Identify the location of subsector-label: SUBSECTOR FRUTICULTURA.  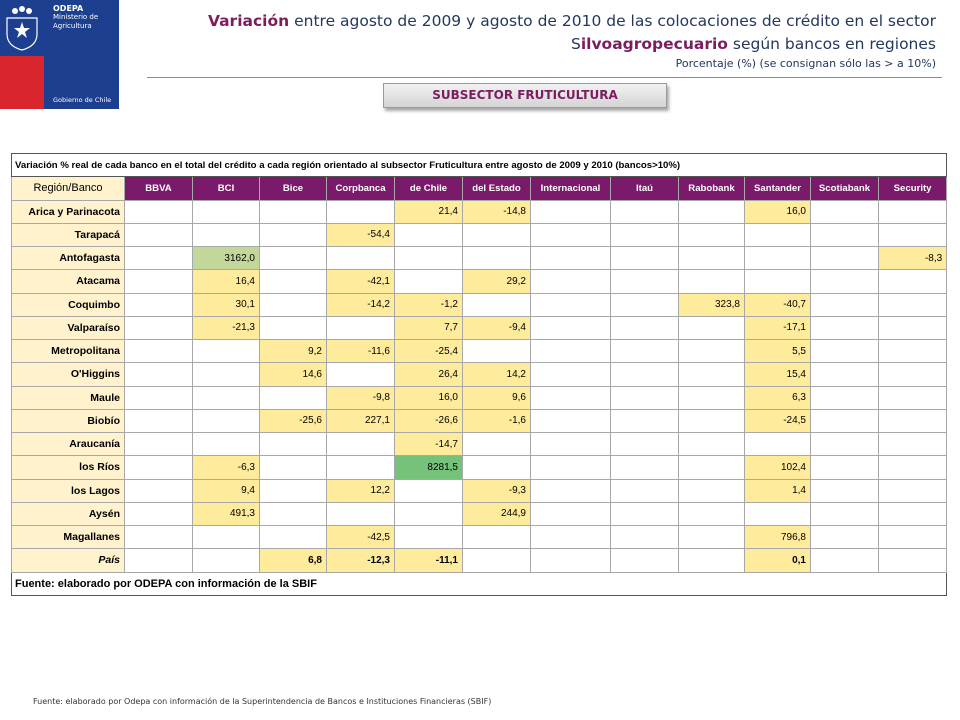
(525, 95).